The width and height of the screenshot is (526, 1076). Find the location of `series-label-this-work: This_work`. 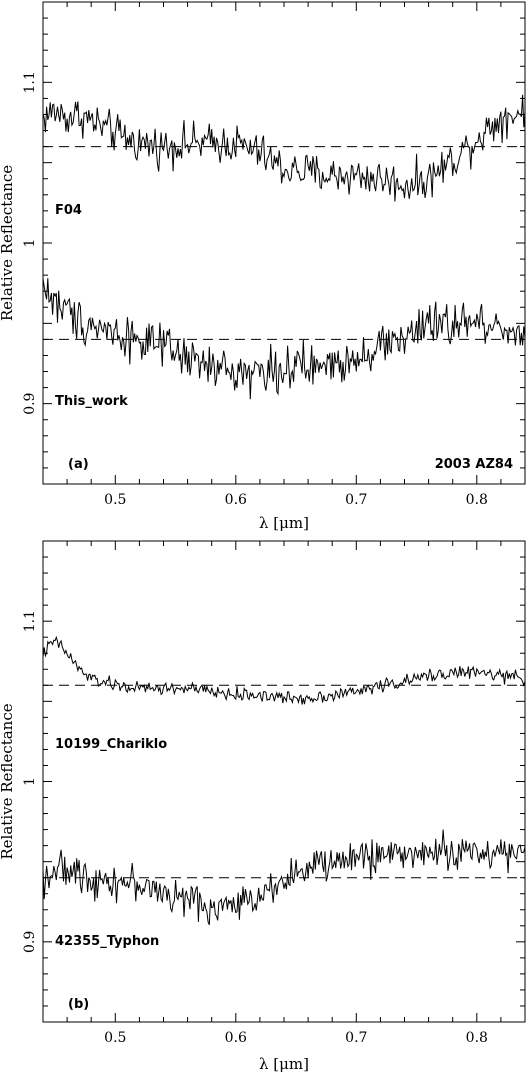

series-label-this-work: This_work is located at coordinates (91, 401).